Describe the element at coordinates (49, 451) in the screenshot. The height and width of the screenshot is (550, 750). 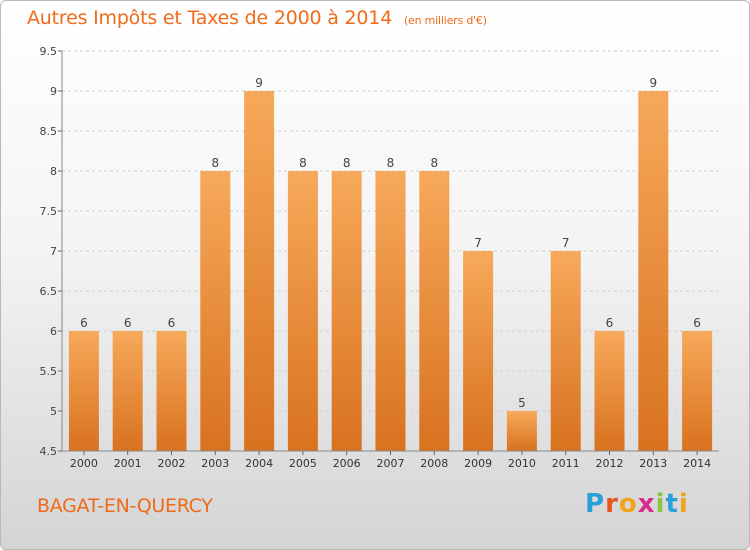
I see `y-tick-label: 4.5` at that location.